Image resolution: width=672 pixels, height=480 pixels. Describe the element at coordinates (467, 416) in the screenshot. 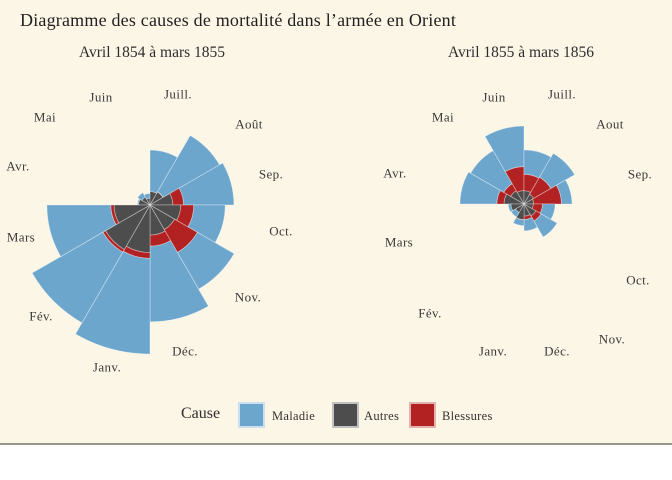

I see `legend-label-blessures: Blessures` at that location.